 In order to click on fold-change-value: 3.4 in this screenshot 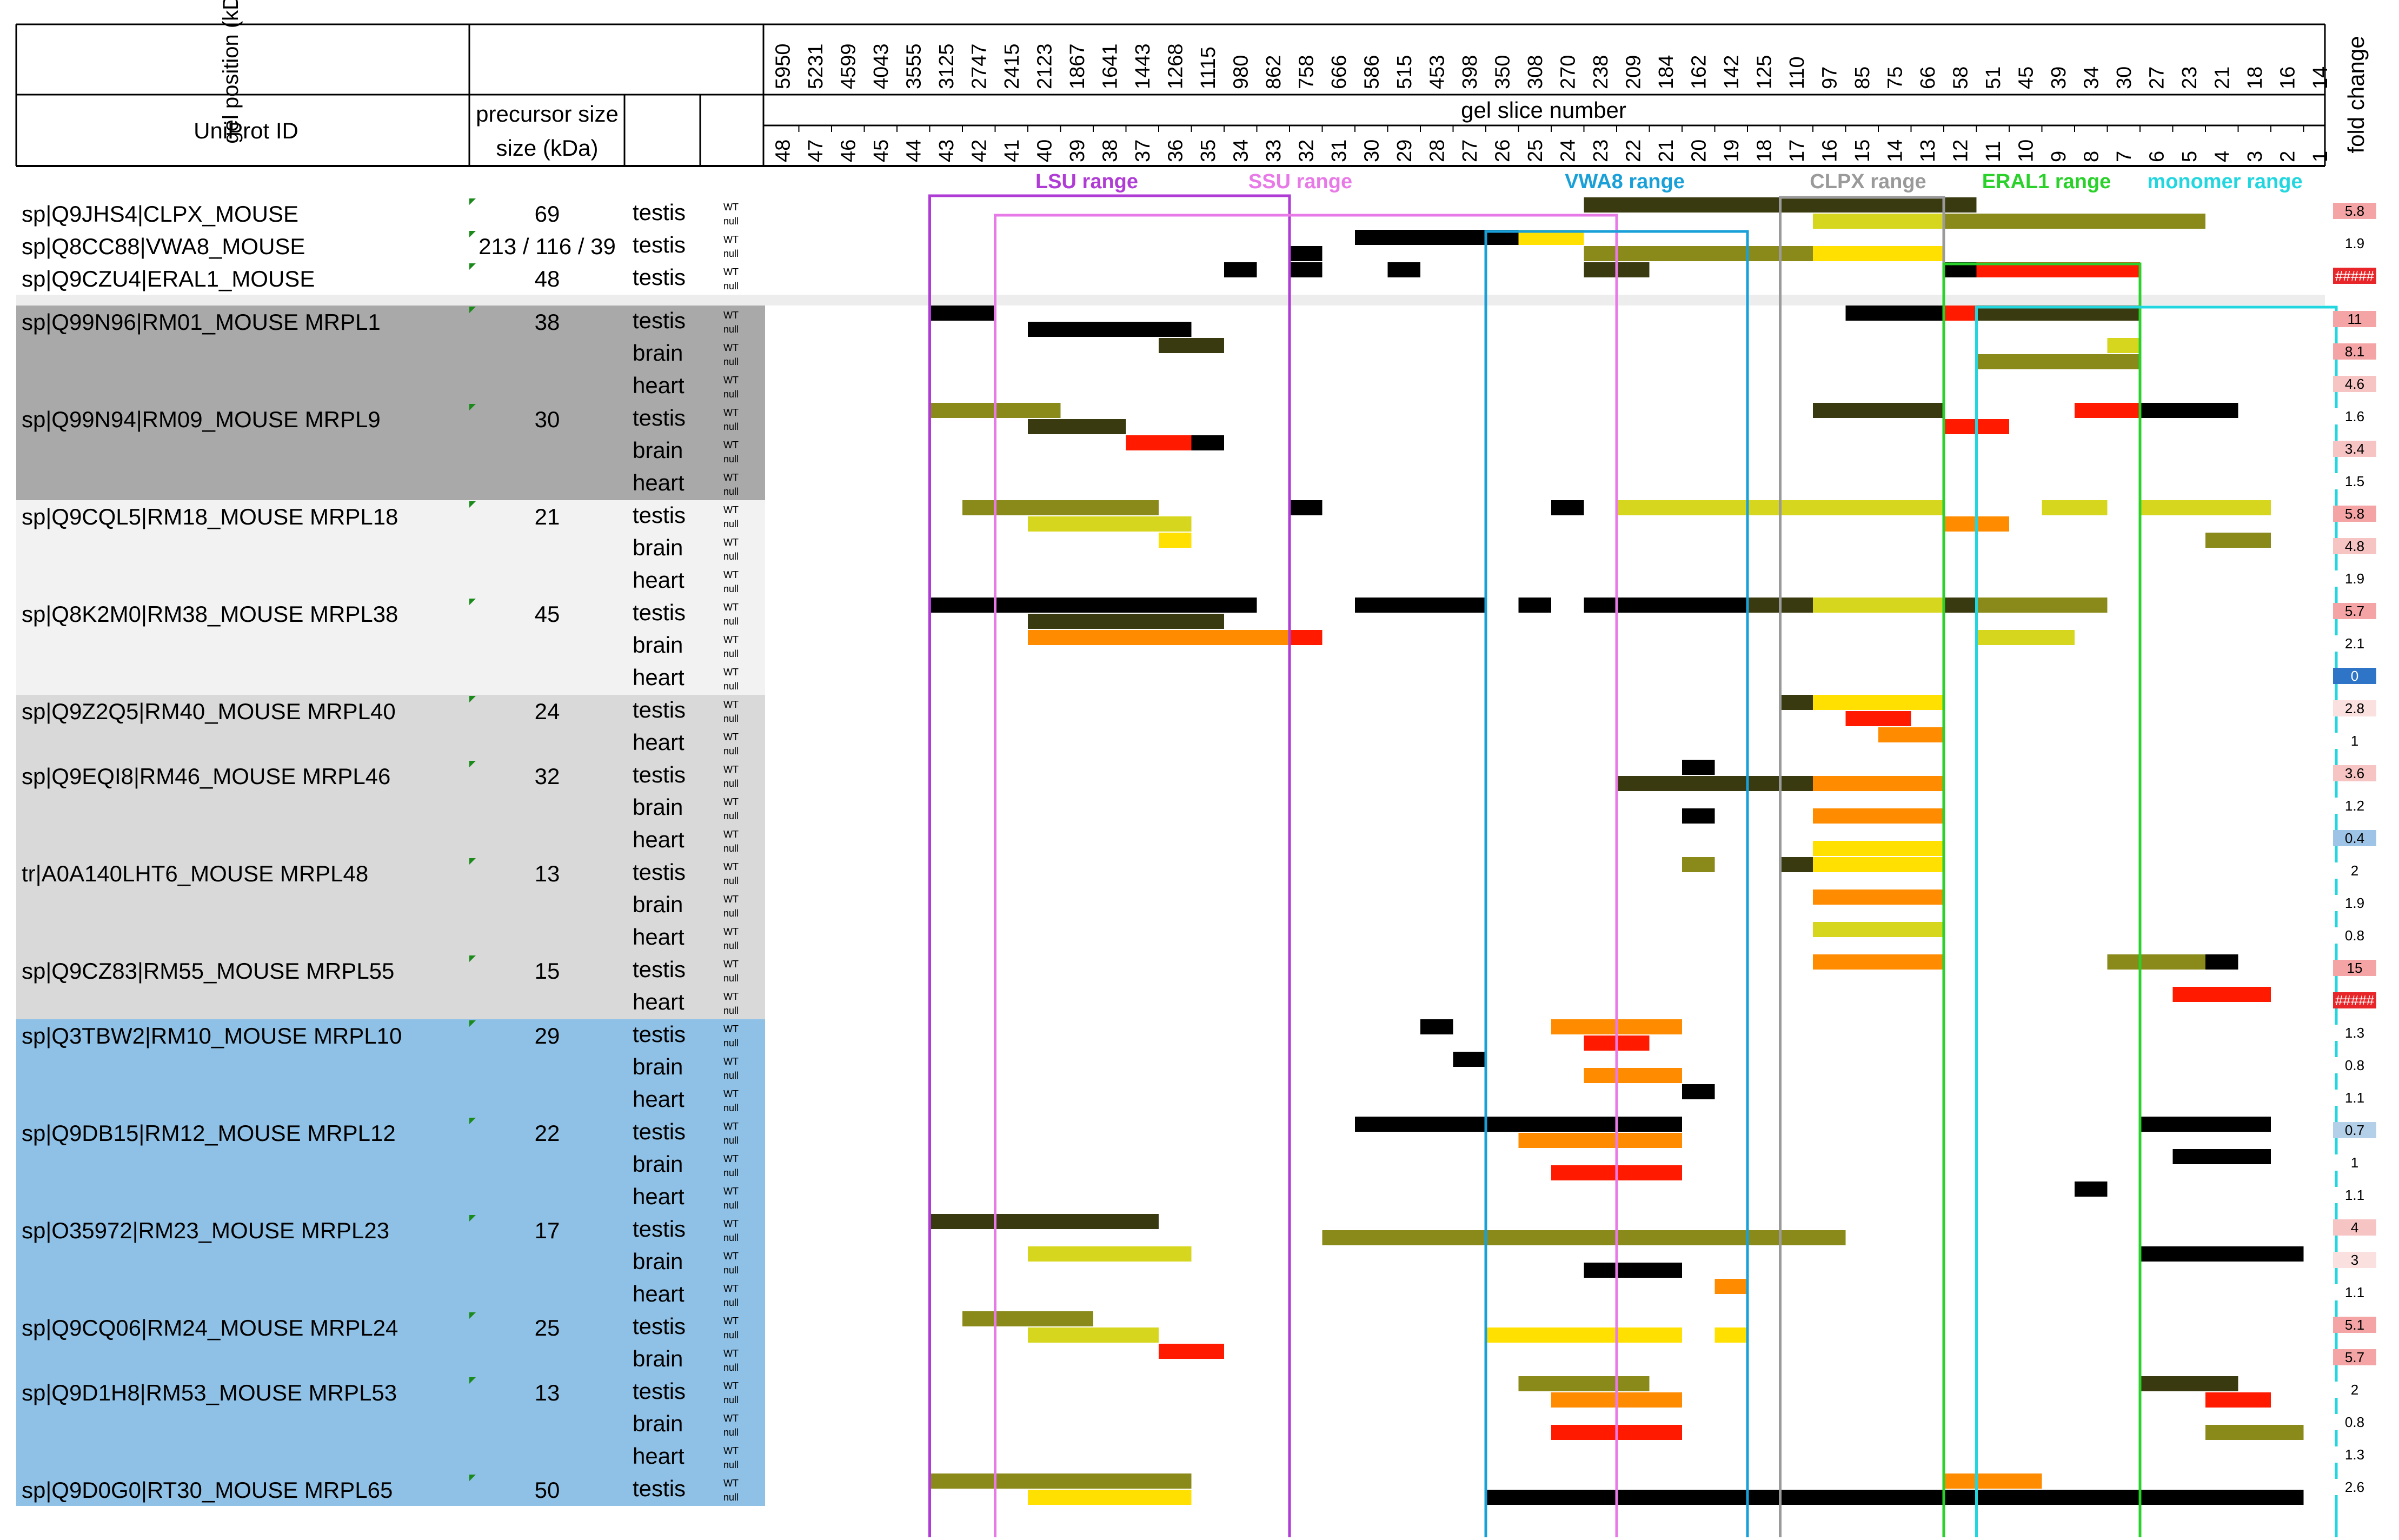, I will do `click(2354, 449)`.